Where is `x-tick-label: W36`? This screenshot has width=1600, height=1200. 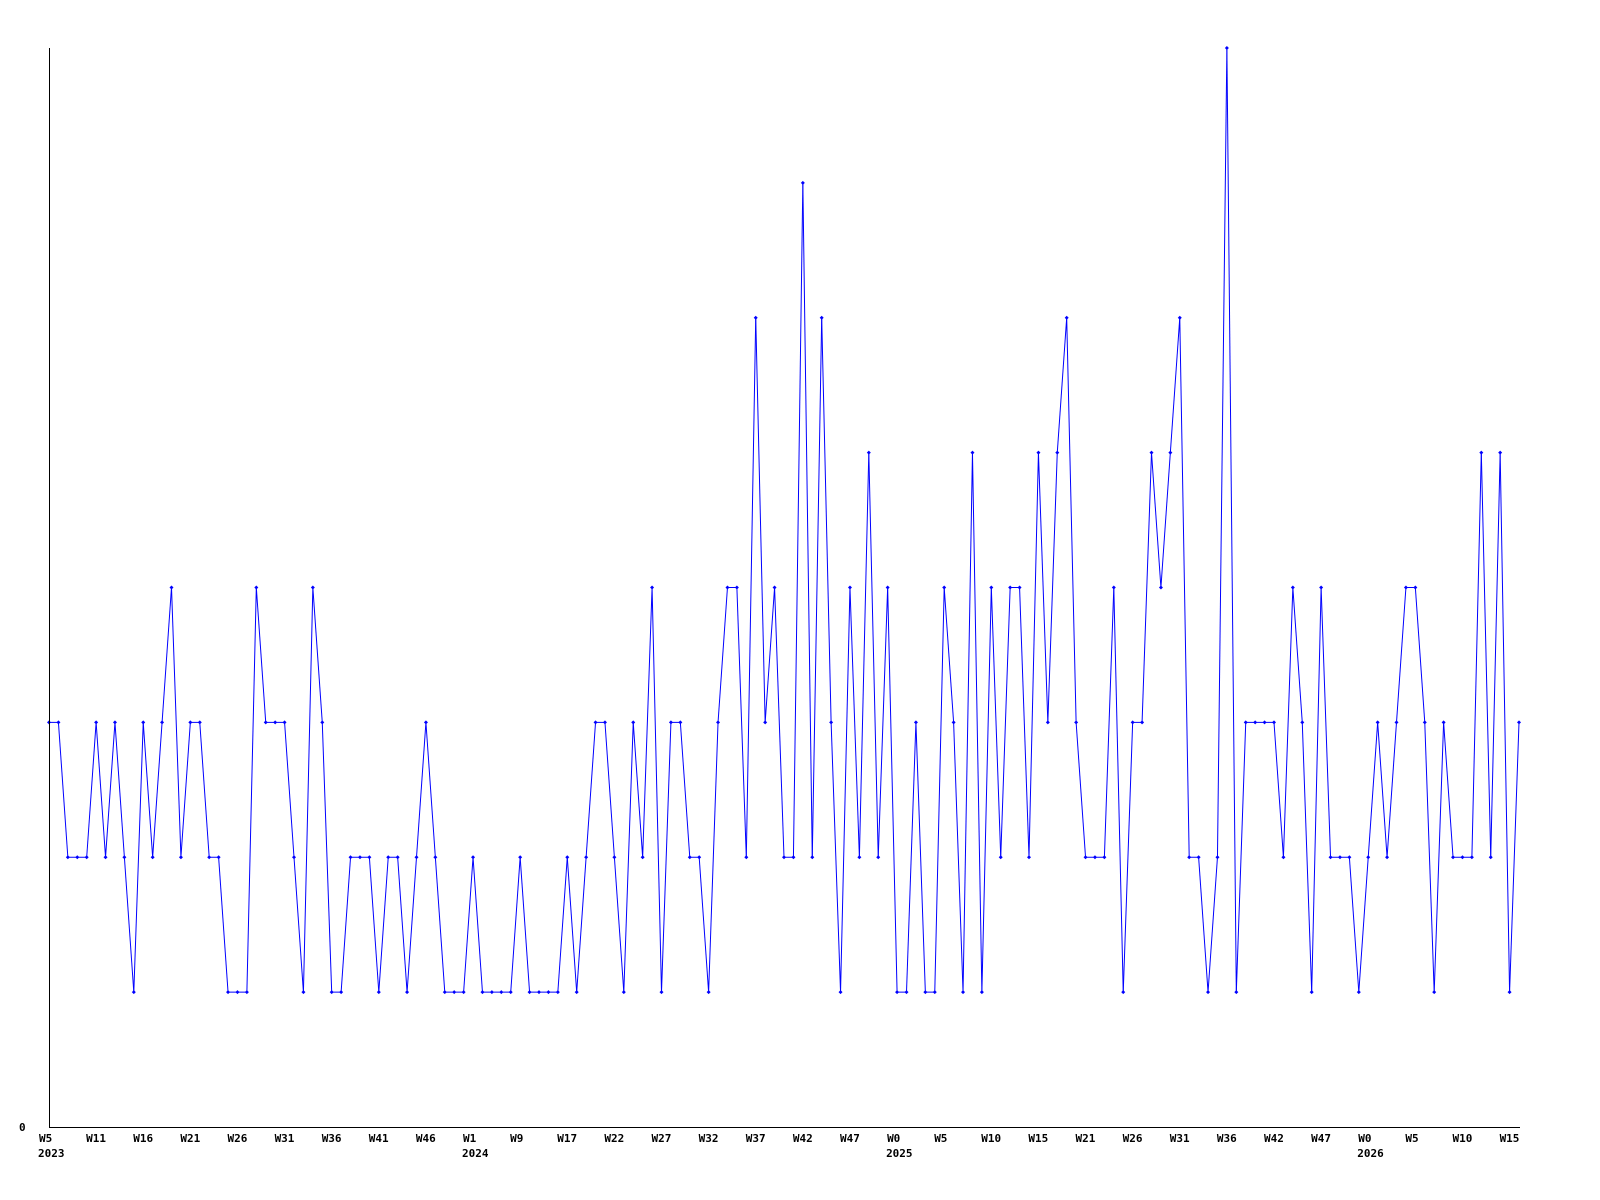 x-tick-label: W36 is located at coordinates (1227, 1138).